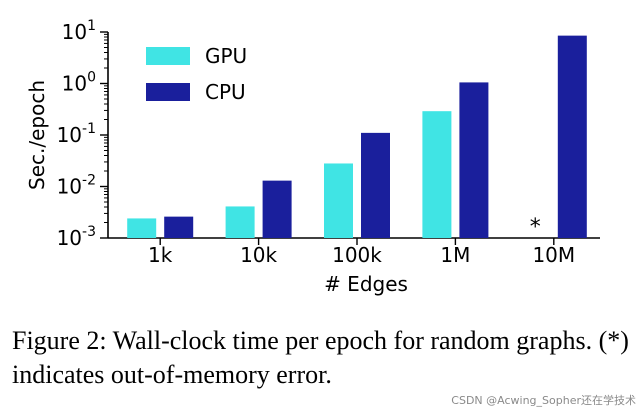 The height and width of the screenshot is (414, 644). What do you see at coordinates (543, 400) in the screenshot?
I see `watermark: CSDN @Acwing_Sopher还在学技术` at bounding box center [543, 400].